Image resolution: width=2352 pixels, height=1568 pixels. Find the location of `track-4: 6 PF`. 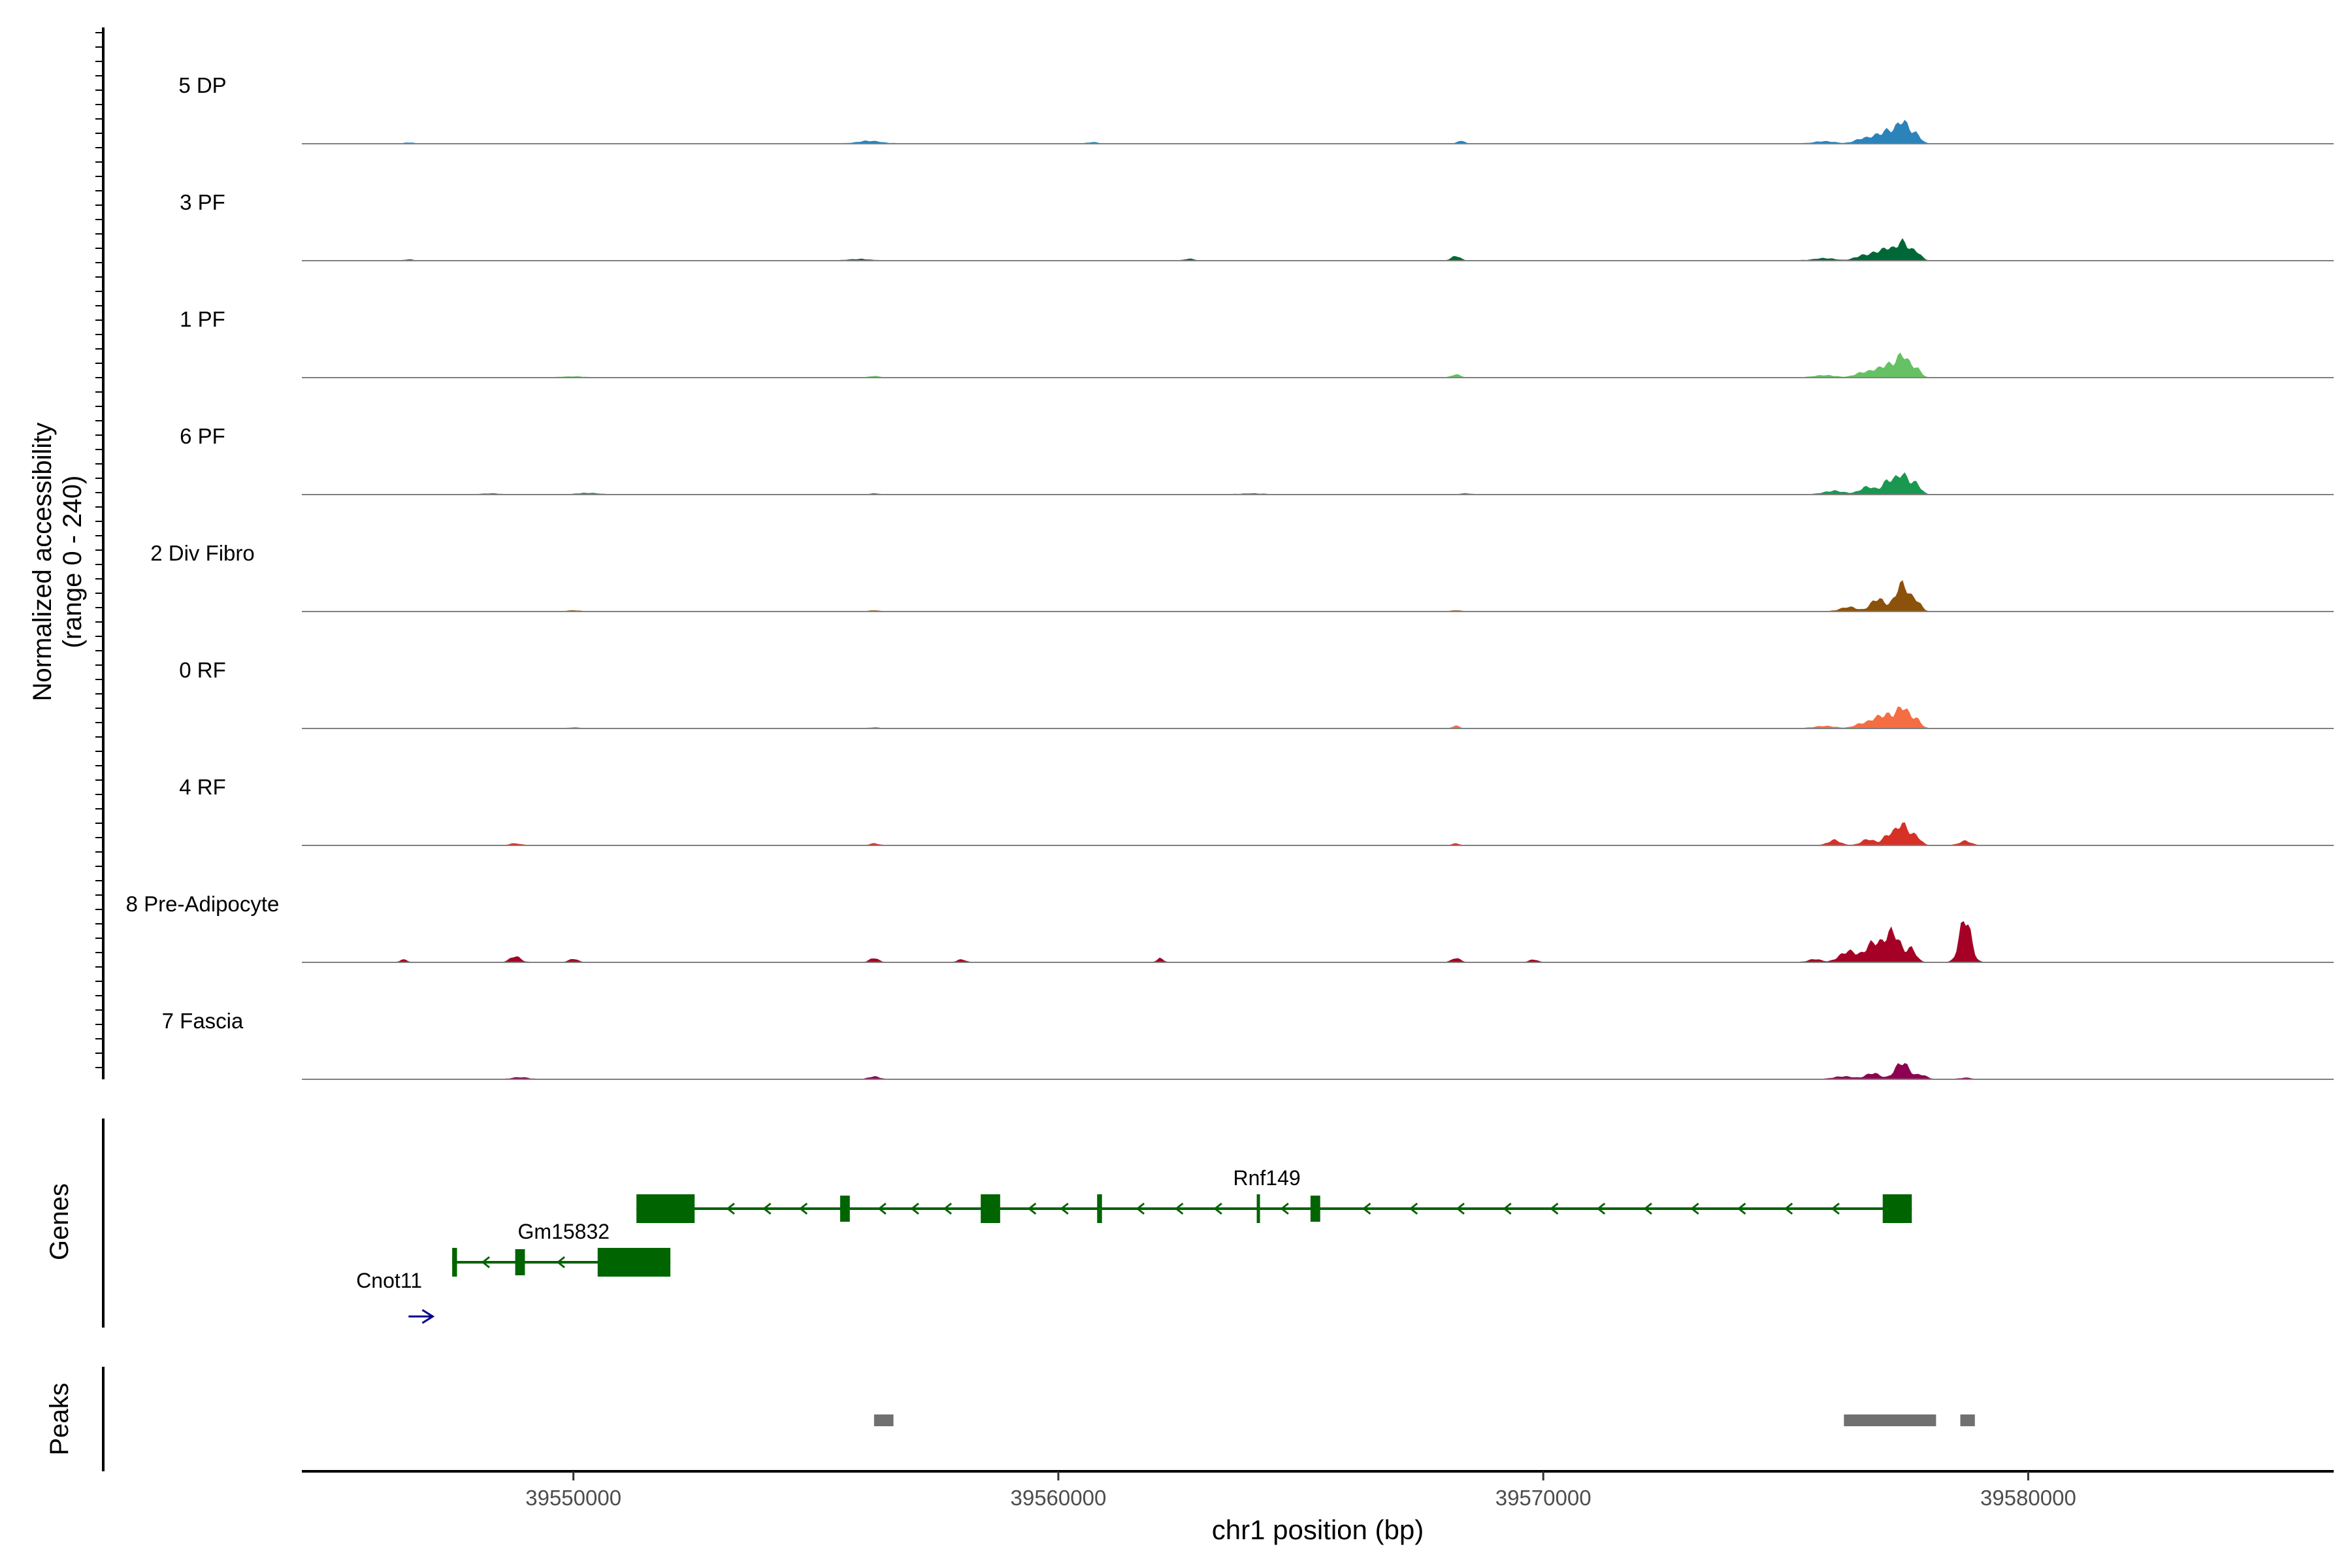

track-4: 6 PF is located at coordinates (1257, 459).